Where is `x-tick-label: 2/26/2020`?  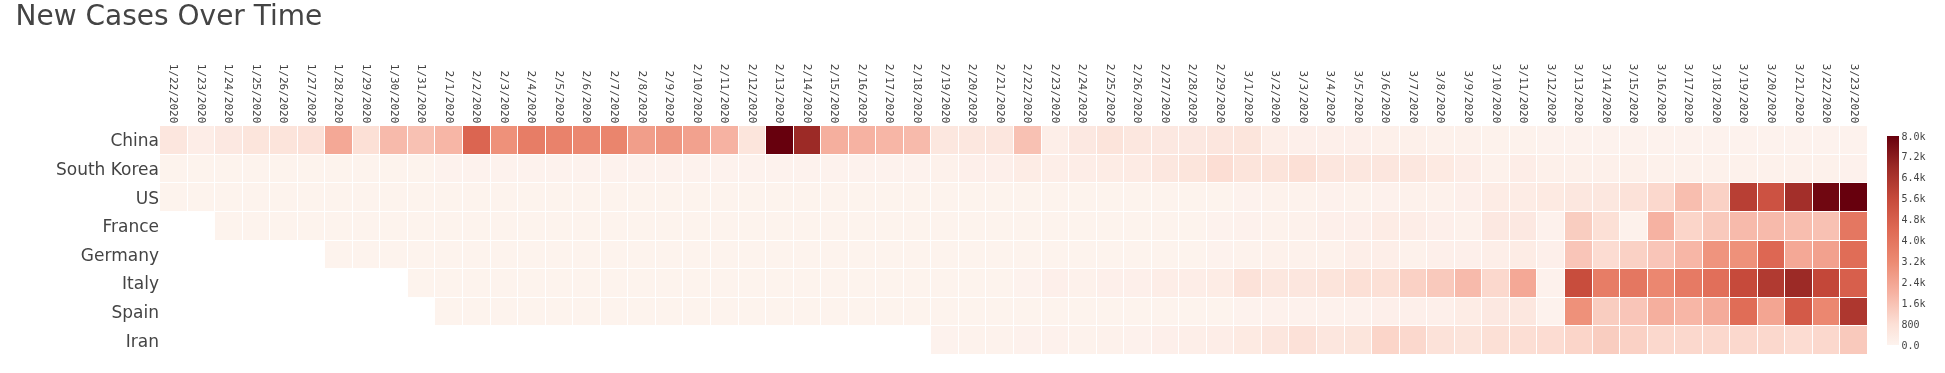
x-tick-label: 2/26/2020 is located at coordinates (1138, 93).